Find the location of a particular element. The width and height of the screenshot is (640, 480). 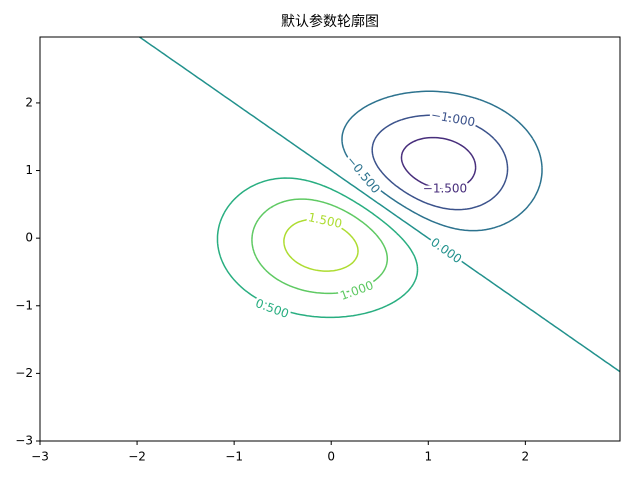

contour-label: −0.500 is located at coordinates (363, 174).